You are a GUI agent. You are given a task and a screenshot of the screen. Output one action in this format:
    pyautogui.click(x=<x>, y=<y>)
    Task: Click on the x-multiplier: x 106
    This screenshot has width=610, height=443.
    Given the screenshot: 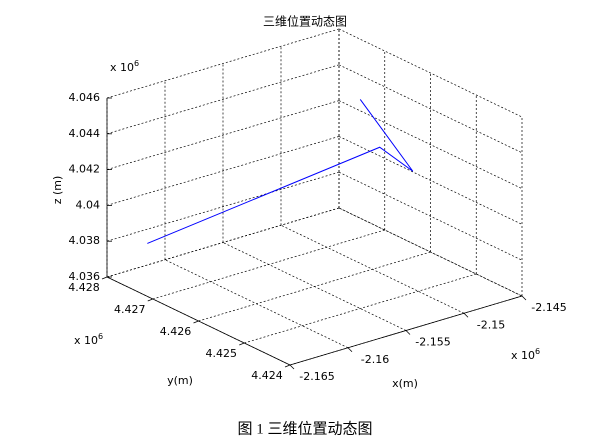 What is the action you would take?
    pyautogui.click(x=525, y=355)
    